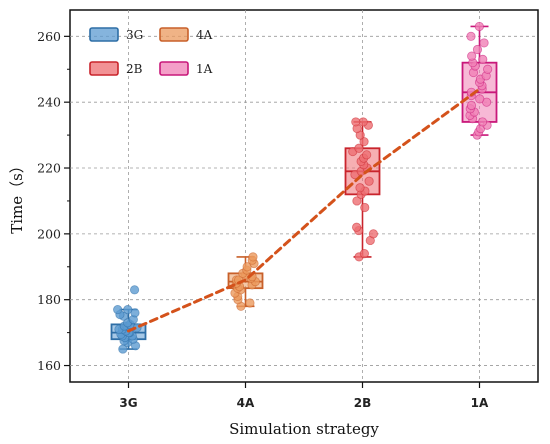  Describe the element at coordinates (480, 403) in the screenshot. I see `x-tick-label: 1A` at that location.